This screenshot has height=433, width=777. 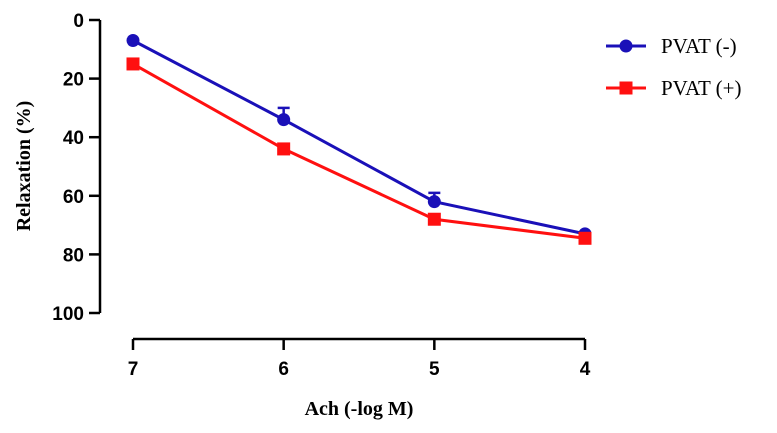 What do you see at coordinates (73, 80) in the screenshot?
I see `y-tick-label: 20` at bounding box center [73, 80].